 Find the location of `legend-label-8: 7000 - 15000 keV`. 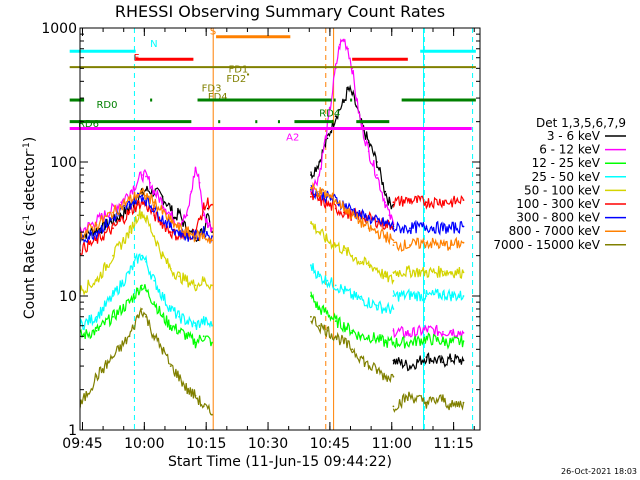

legend-label-8: 7000 - 15000 keV is located at coordinates (546, 245).